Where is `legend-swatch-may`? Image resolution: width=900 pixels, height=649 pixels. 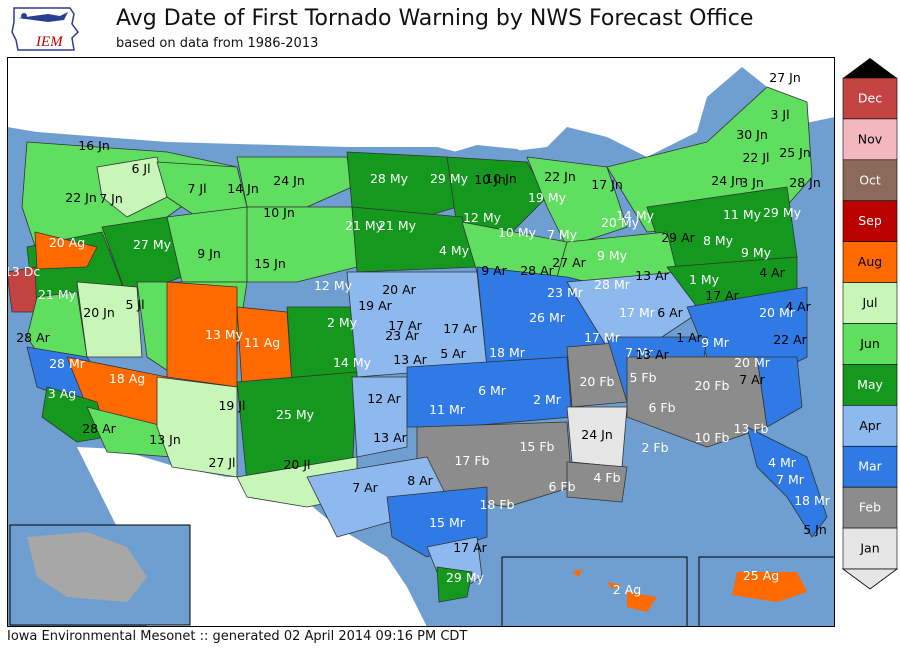
legend-swatch-may is located at coordinates (870, 385).